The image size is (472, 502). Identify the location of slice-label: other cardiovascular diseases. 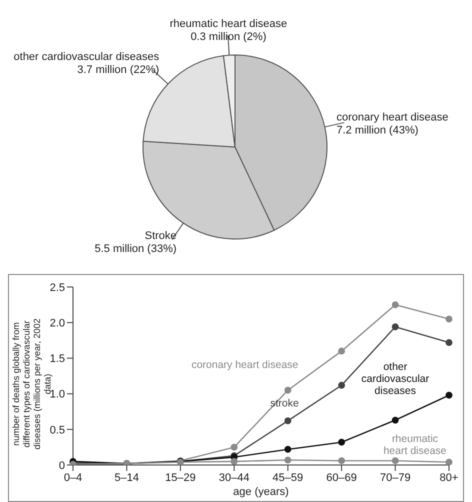
(87, 56).